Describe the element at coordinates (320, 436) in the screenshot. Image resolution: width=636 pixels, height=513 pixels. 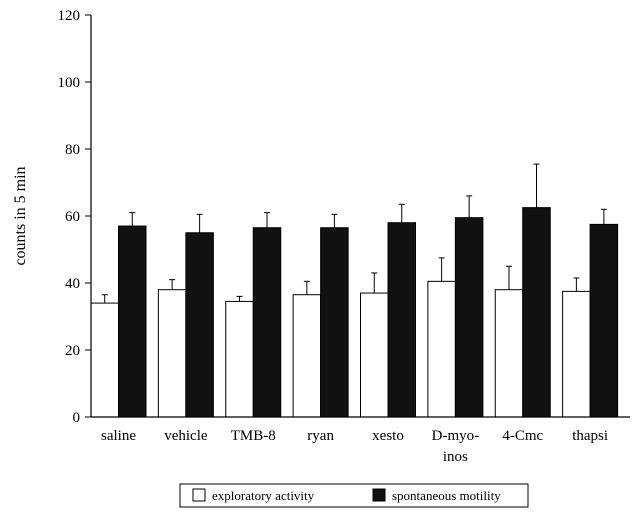
I see `x-tick-label: ryan` at that location.